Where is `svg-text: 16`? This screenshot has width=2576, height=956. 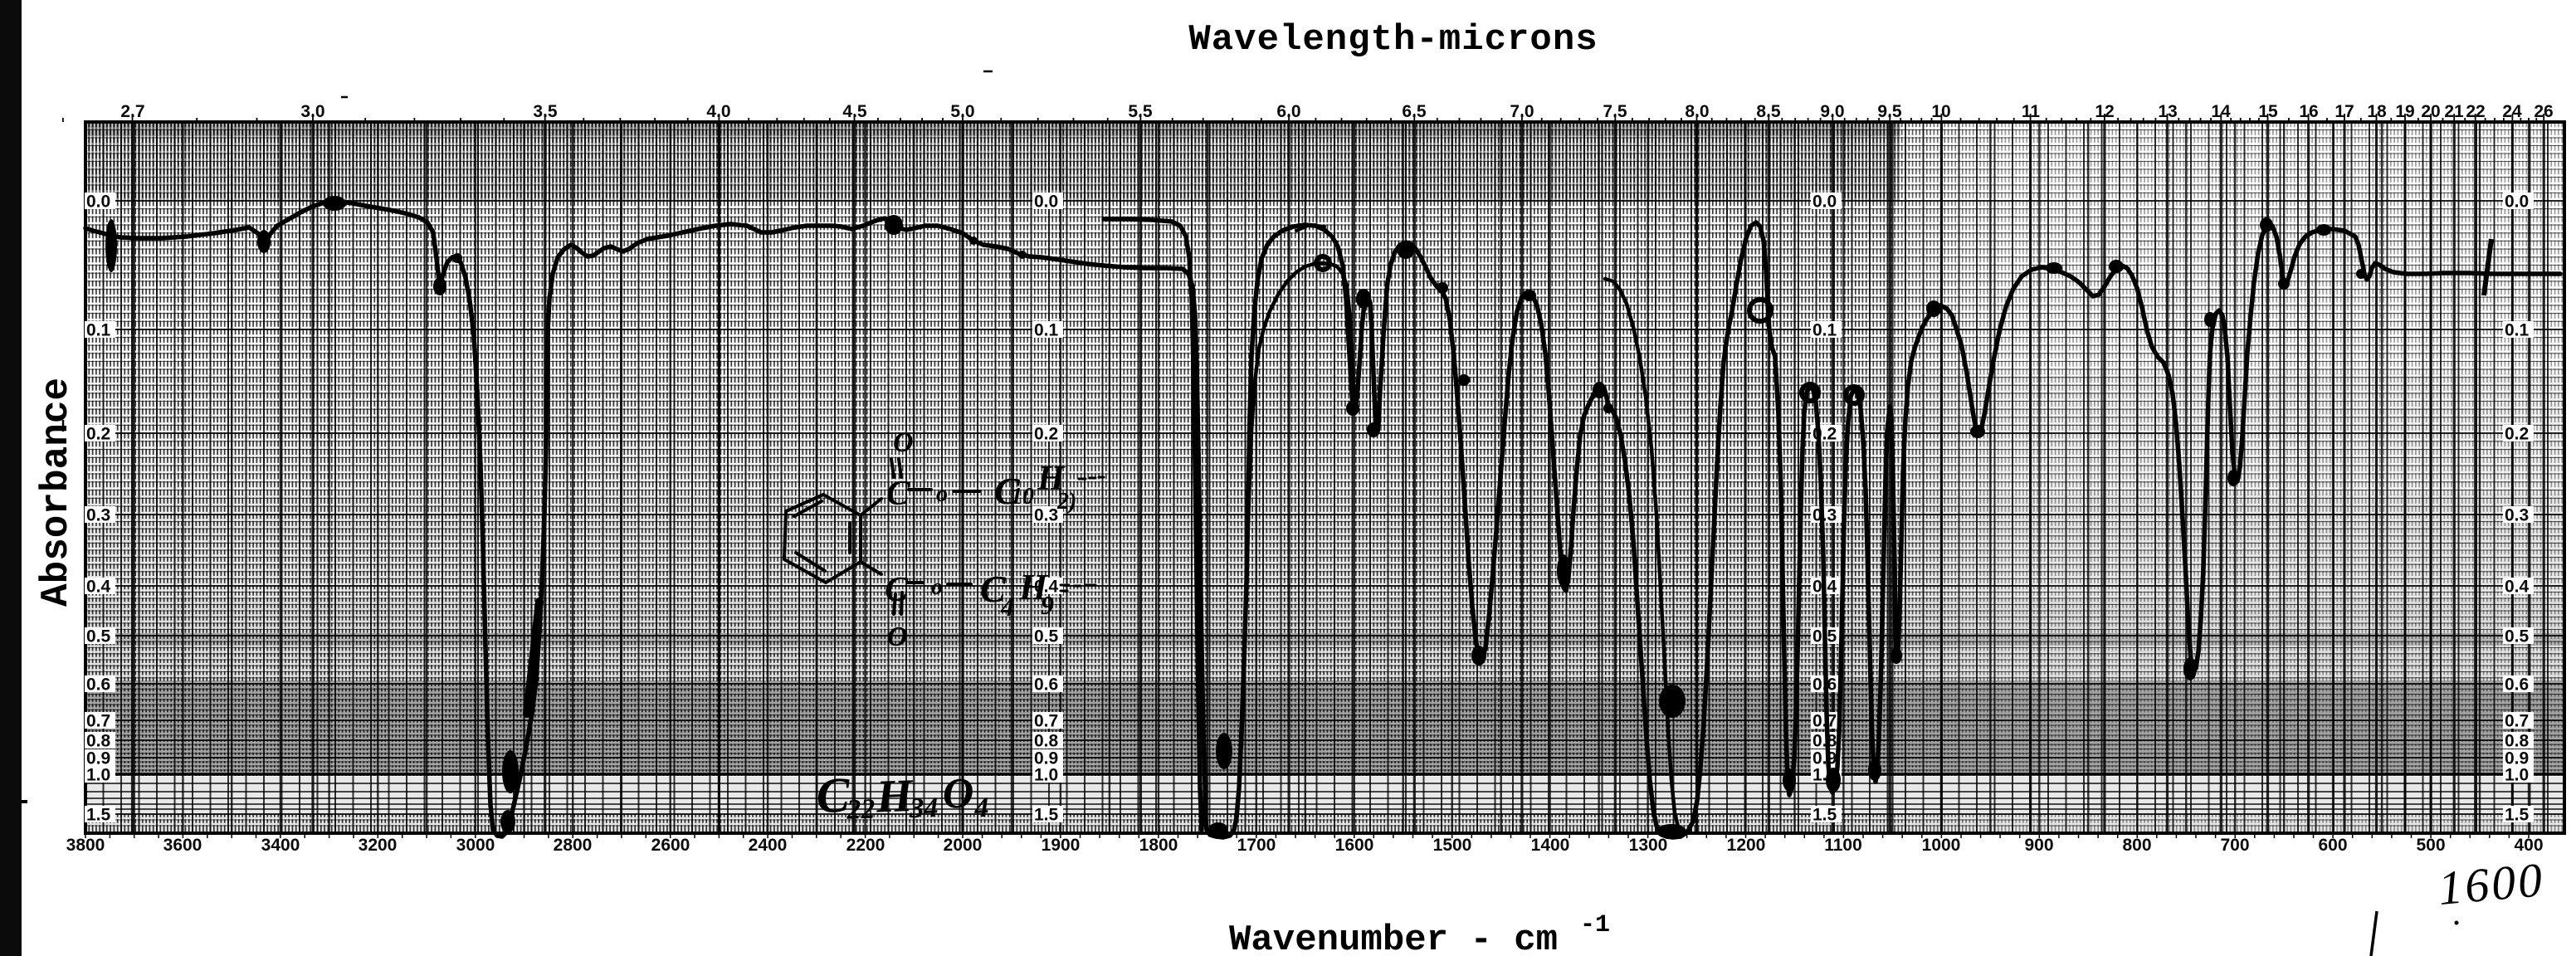 svg-text: 16 is located at coordinates (2309, 112).